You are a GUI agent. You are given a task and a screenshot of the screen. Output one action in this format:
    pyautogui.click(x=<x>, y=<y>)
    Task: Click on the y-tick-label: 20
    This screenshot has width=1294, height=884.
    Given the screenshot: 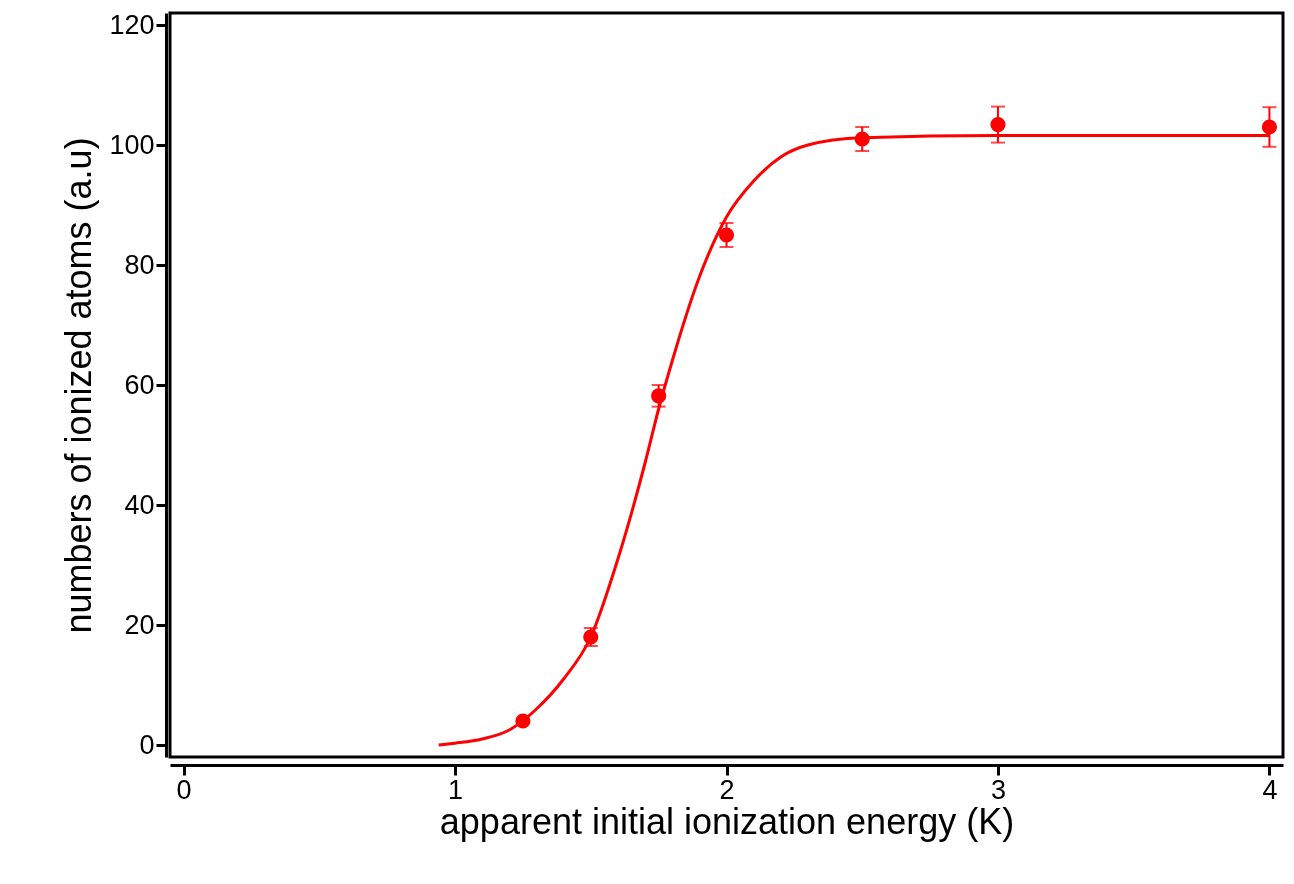 What is the action you would take?
    pyautogui.click(x=139, y=624)
    